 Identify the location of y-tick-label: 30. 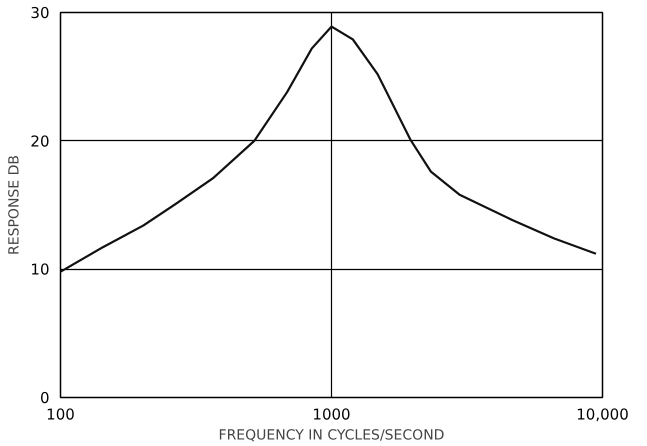
(40, 13).